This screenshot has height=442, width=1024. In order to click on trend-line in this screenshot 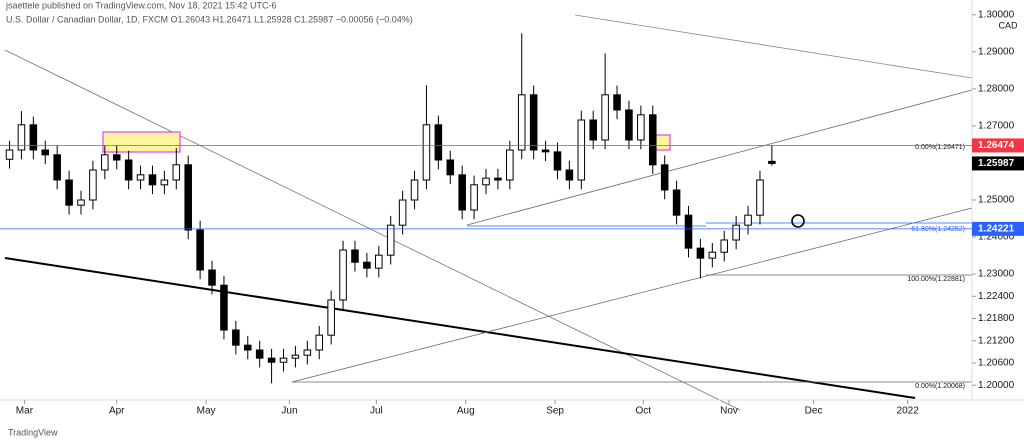, I will do `click(773, 46)`.